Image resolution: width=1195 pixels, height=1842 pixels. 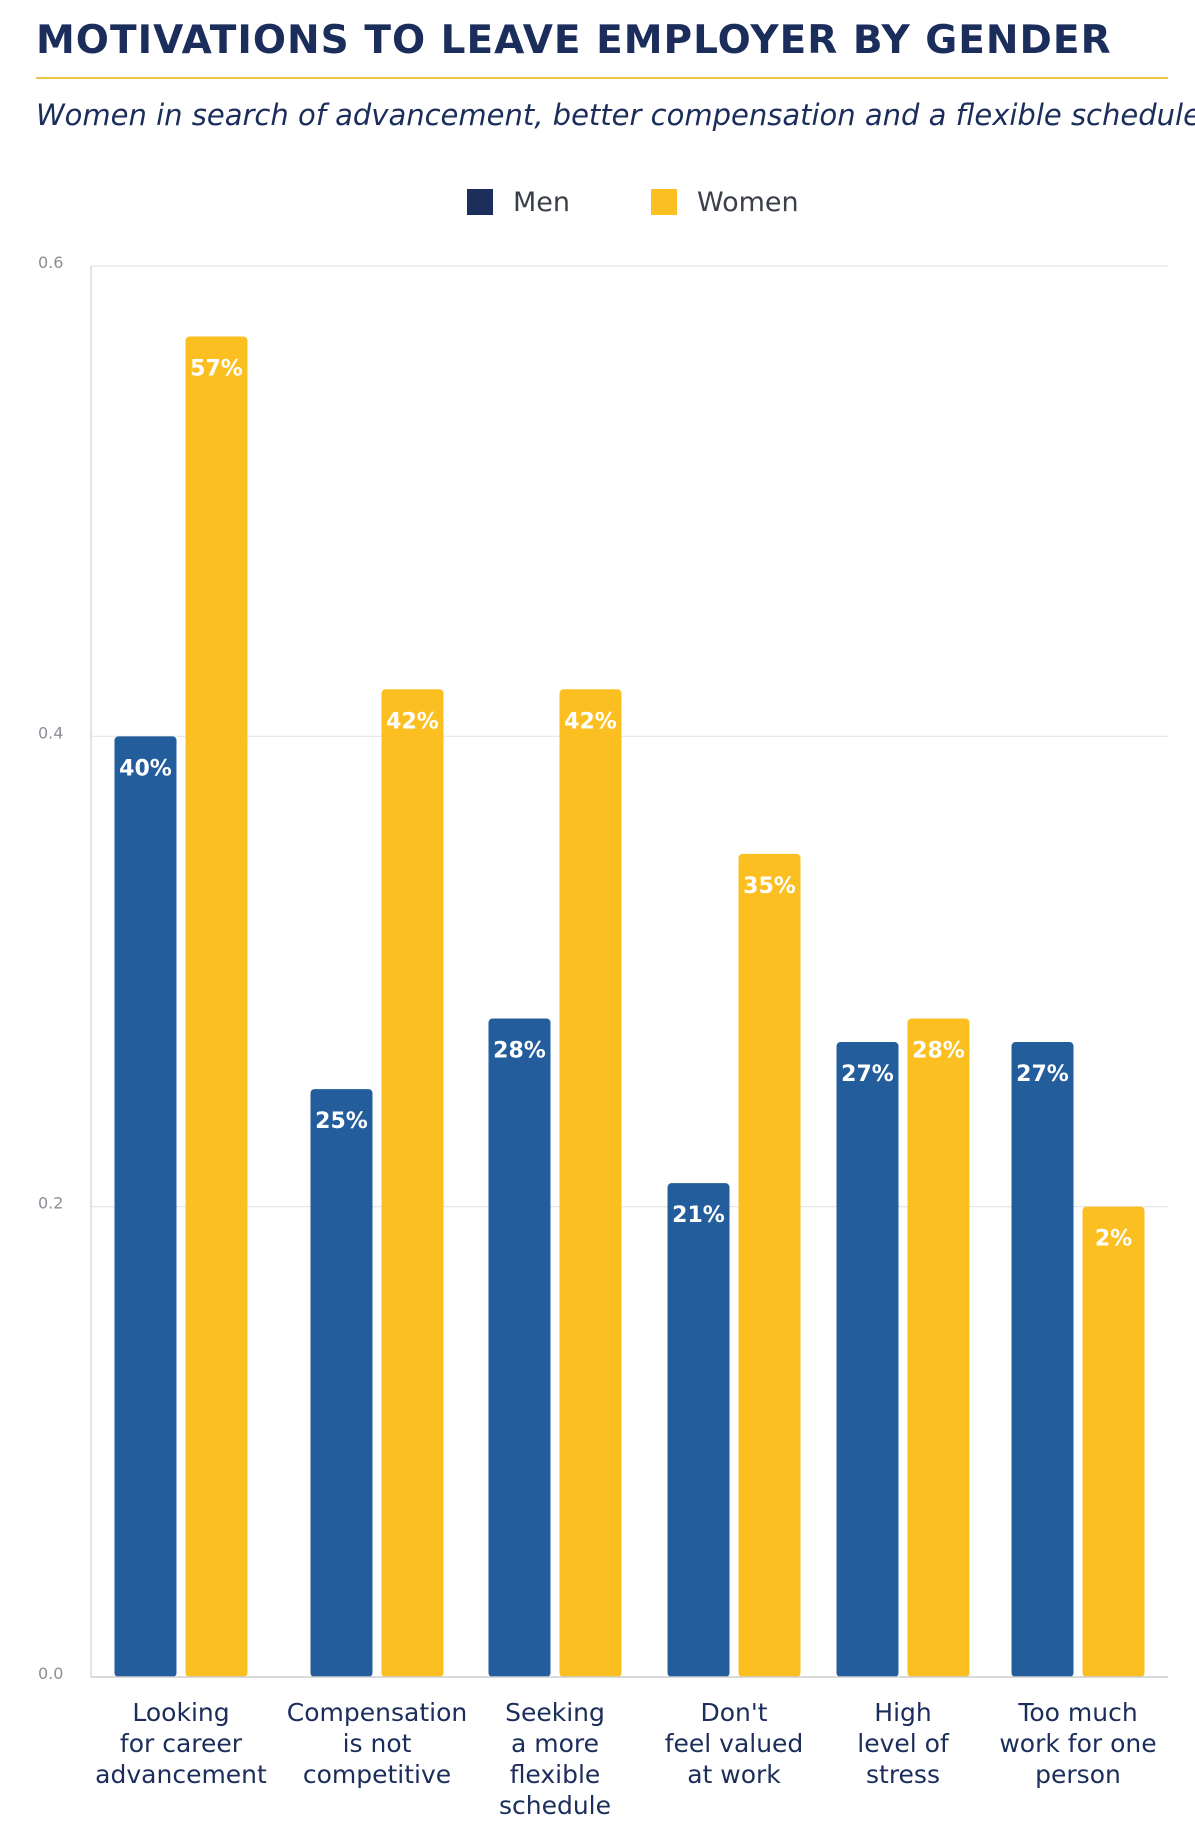 What do you see at coordinates (145, 768) in the screenshot?
I see `data-label-men-0: 40%` at bounding box center [145, 768].